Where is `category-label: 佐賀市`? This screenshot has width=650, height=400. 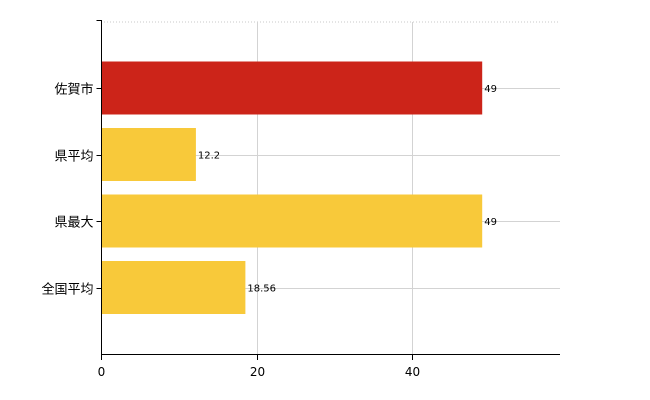 category-label: 佐賀市 is located at coordinates (73, 90).